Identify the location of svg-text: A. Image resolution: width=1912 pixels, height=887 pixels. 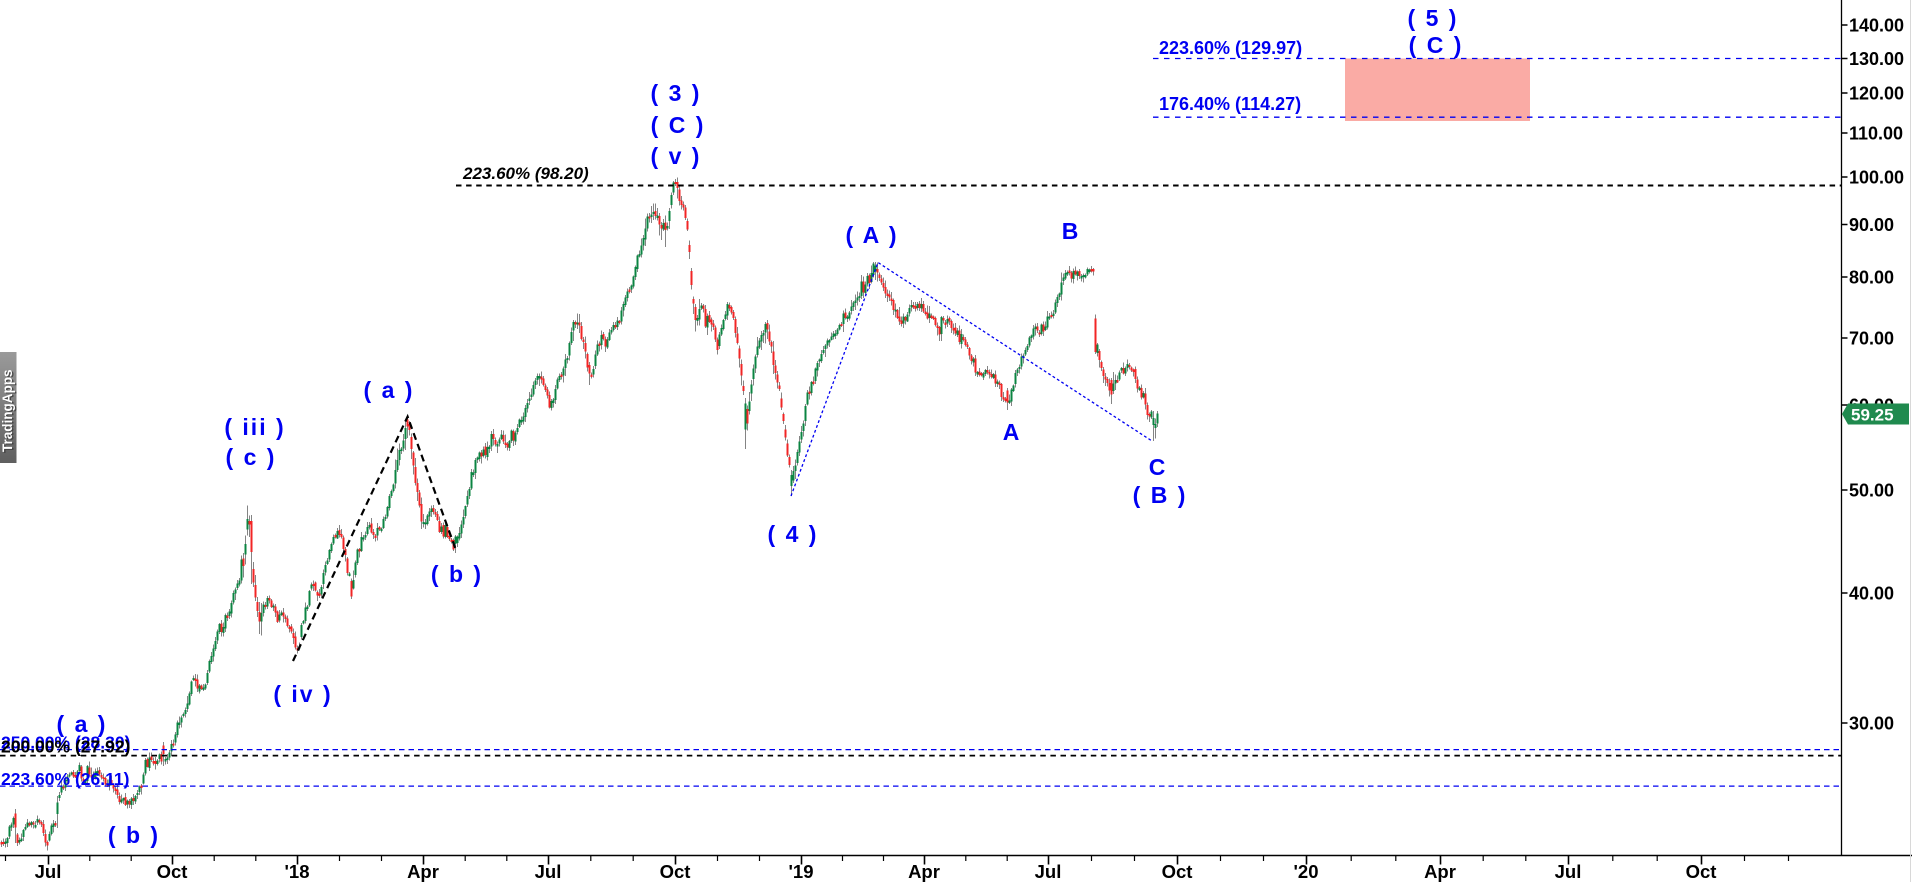
(1012, 432).